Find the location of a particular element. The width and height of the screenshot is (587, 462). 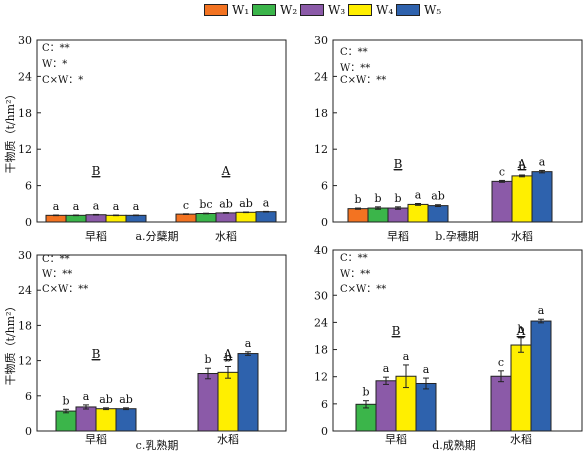

panel-title: a.分蘖期 is located at coordinates (156, 236).